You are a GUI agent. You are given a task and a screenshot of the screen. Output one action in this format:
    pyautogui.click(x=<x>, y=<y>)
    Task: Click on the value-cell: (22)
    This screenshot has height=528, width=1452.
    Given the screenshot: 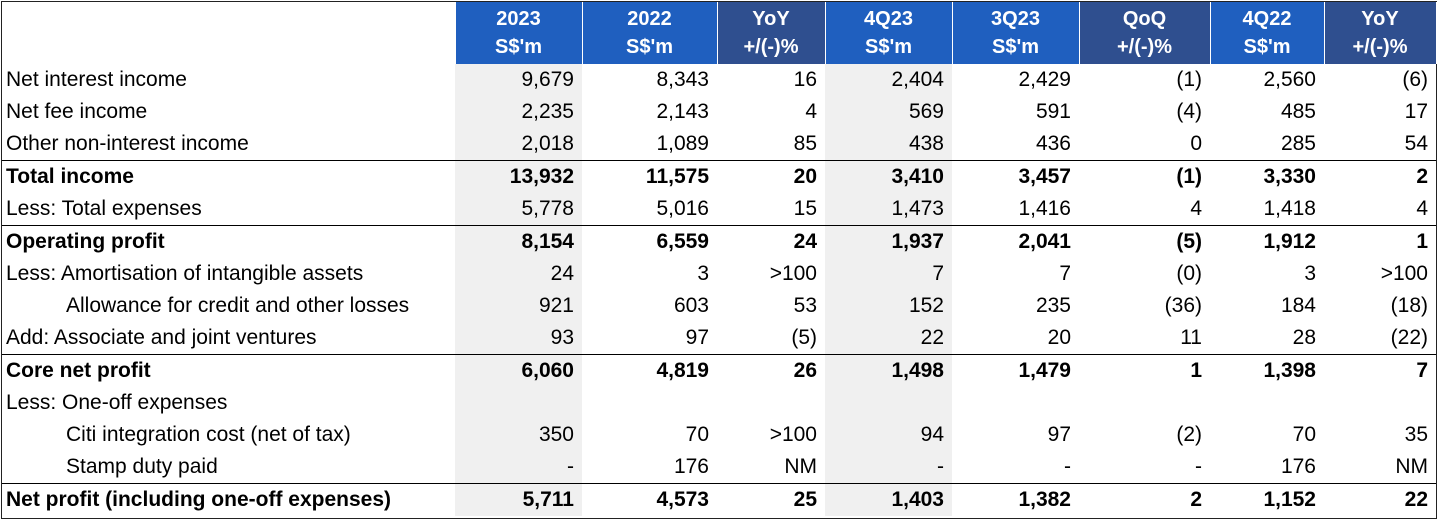 What is the action you would take?
    pyautogui.click(x=1409, y=337)
    